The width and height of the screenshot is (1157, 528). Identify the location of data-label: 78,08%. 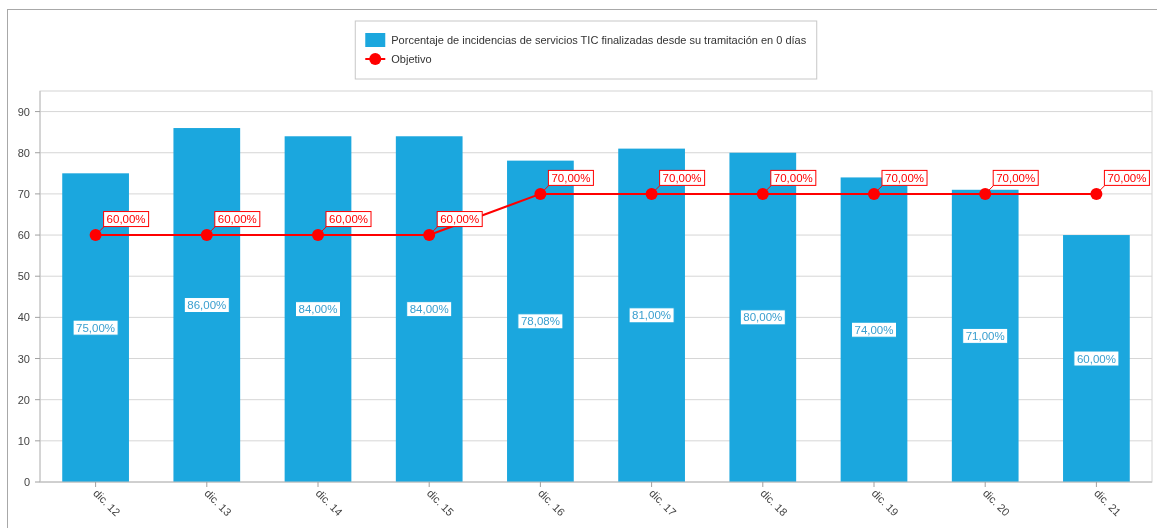
(540, 321).